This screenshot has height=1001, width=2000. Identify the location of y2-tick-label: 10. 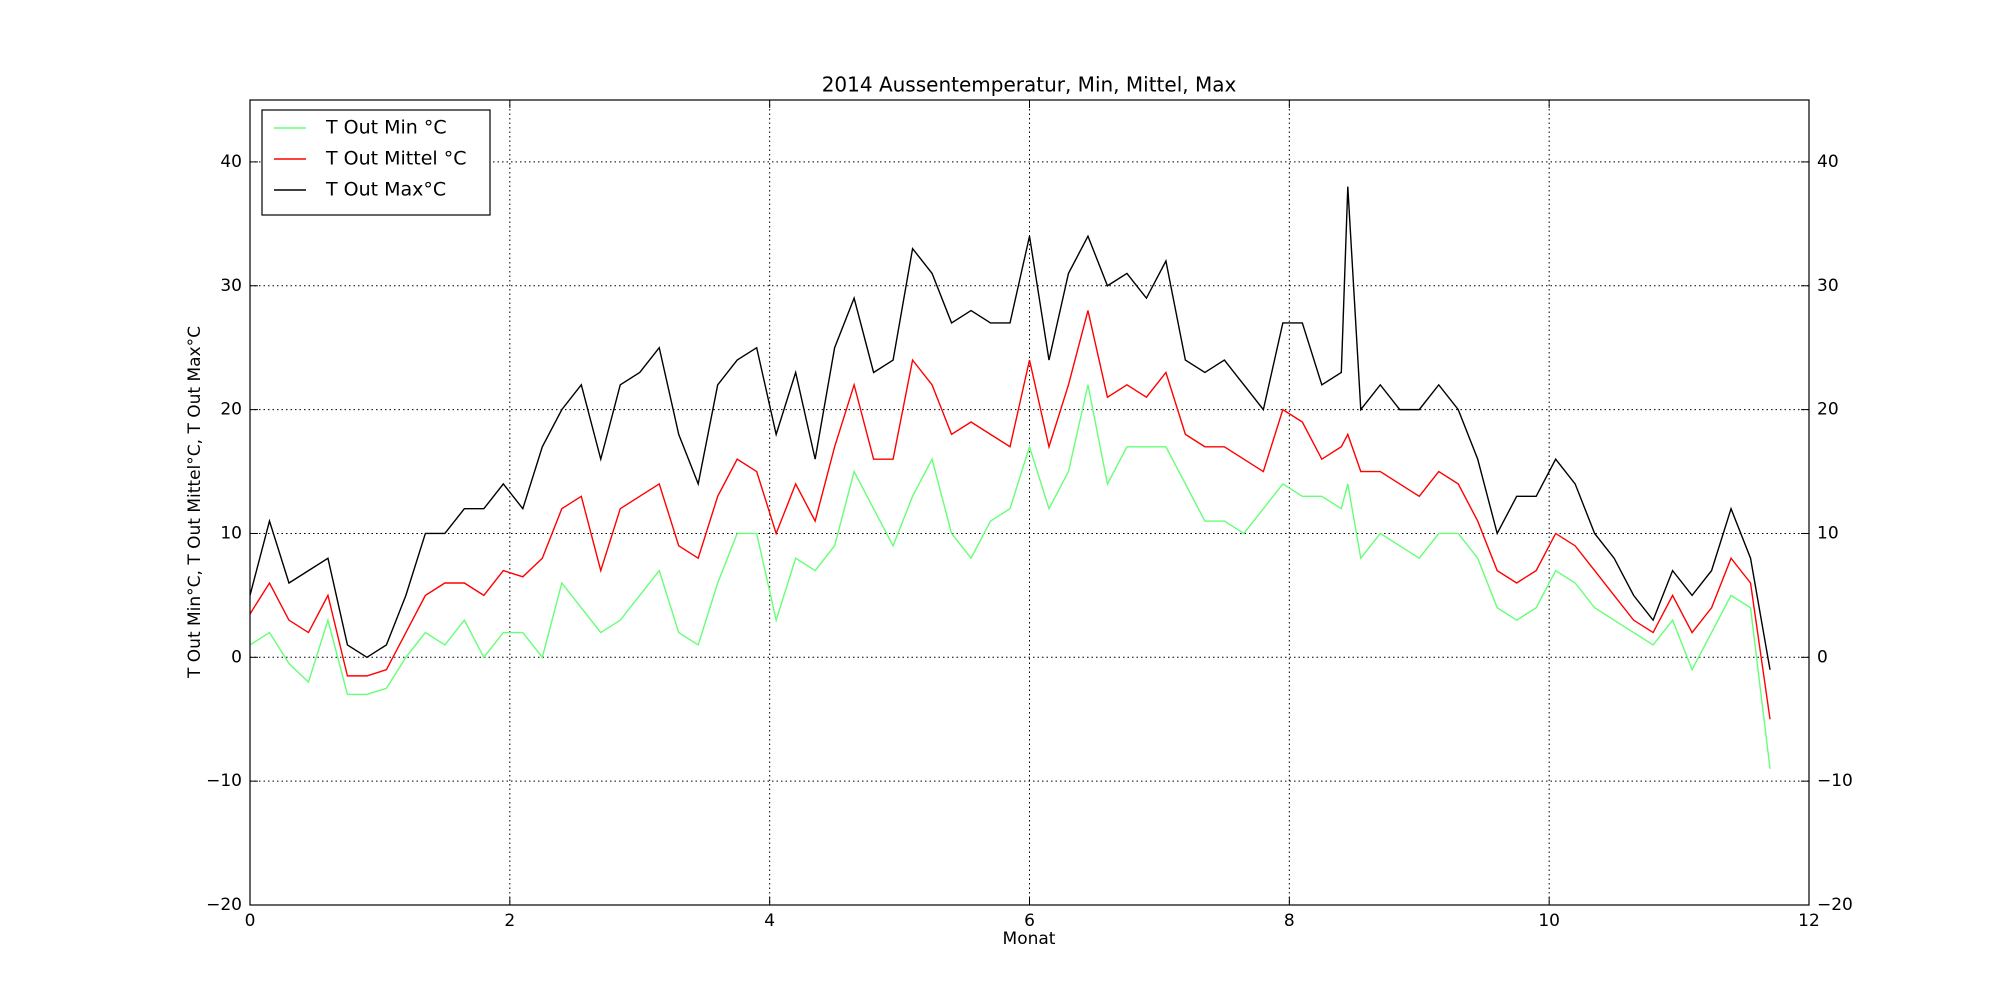
(1828, 533).